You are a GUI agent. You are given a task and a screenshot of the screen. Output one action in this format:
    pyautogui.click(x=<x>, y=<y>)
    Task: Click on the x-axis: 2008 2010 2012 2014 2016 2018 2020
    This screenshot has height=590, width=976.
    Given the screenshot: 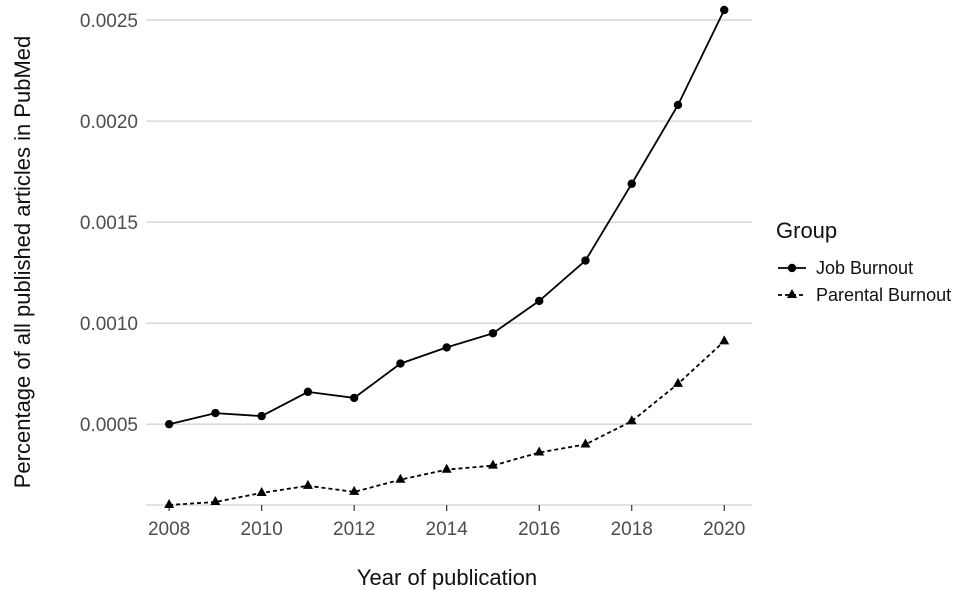 What is the action you would take?
    pyautogui.click(x=446, y=522)
    